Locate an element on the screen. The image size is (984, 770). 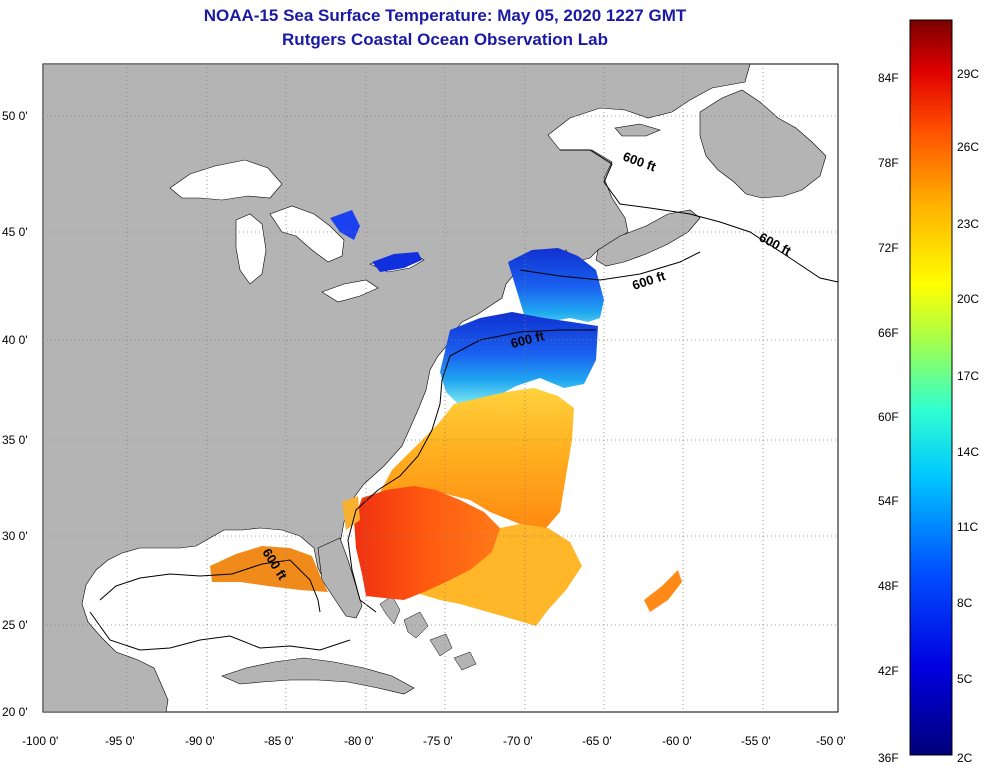
colorbar-c-label: 2C is located at coordinates (965, 758).